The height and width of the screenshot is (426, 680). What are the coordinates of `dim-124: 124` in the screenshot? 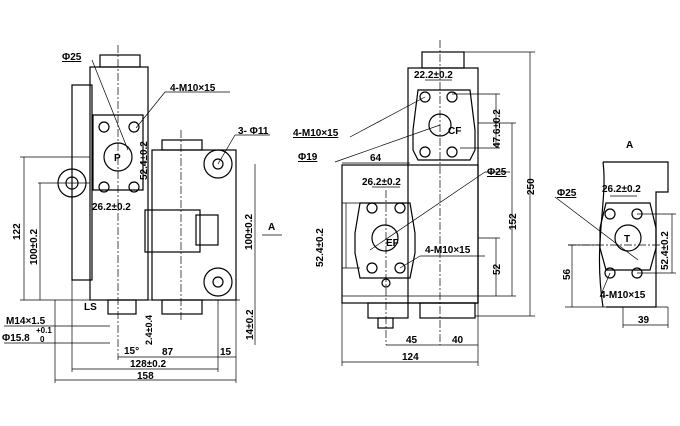 It's located at (410, 357).